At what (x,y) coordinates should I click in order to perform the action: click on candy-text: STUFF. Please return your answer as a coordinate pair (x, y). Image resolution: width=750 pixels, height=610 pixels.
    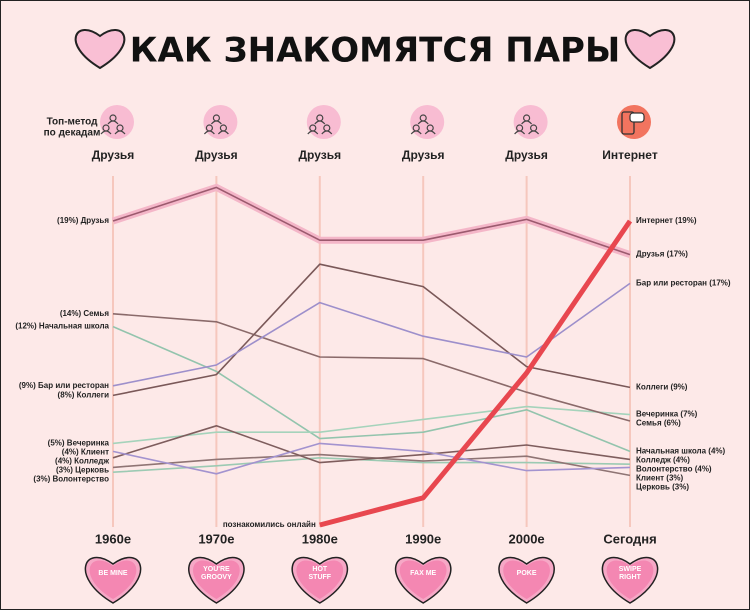
    Looking at the image, I should click on (320, 577).